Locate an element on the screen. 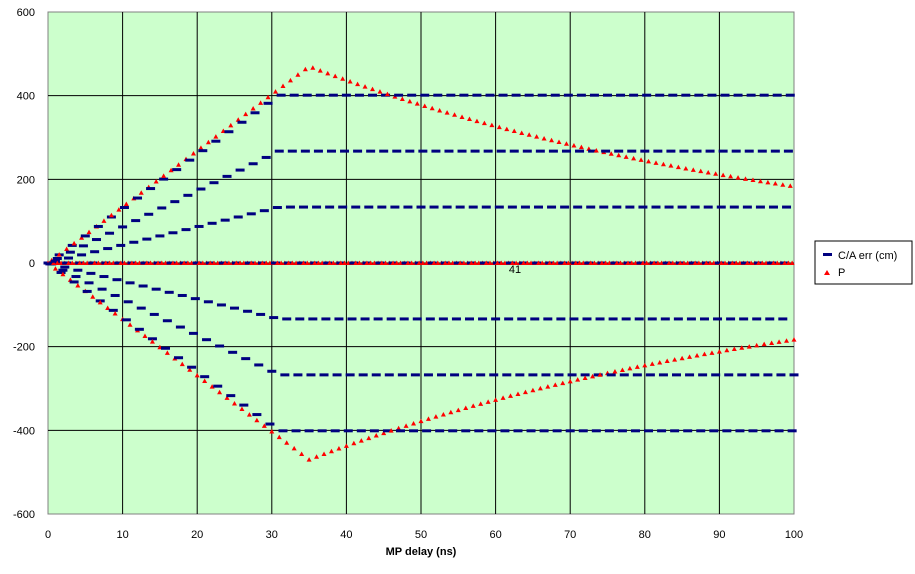 The image size is (915, 574). x-tick-label: 30 is located at coordinates (272, 535).